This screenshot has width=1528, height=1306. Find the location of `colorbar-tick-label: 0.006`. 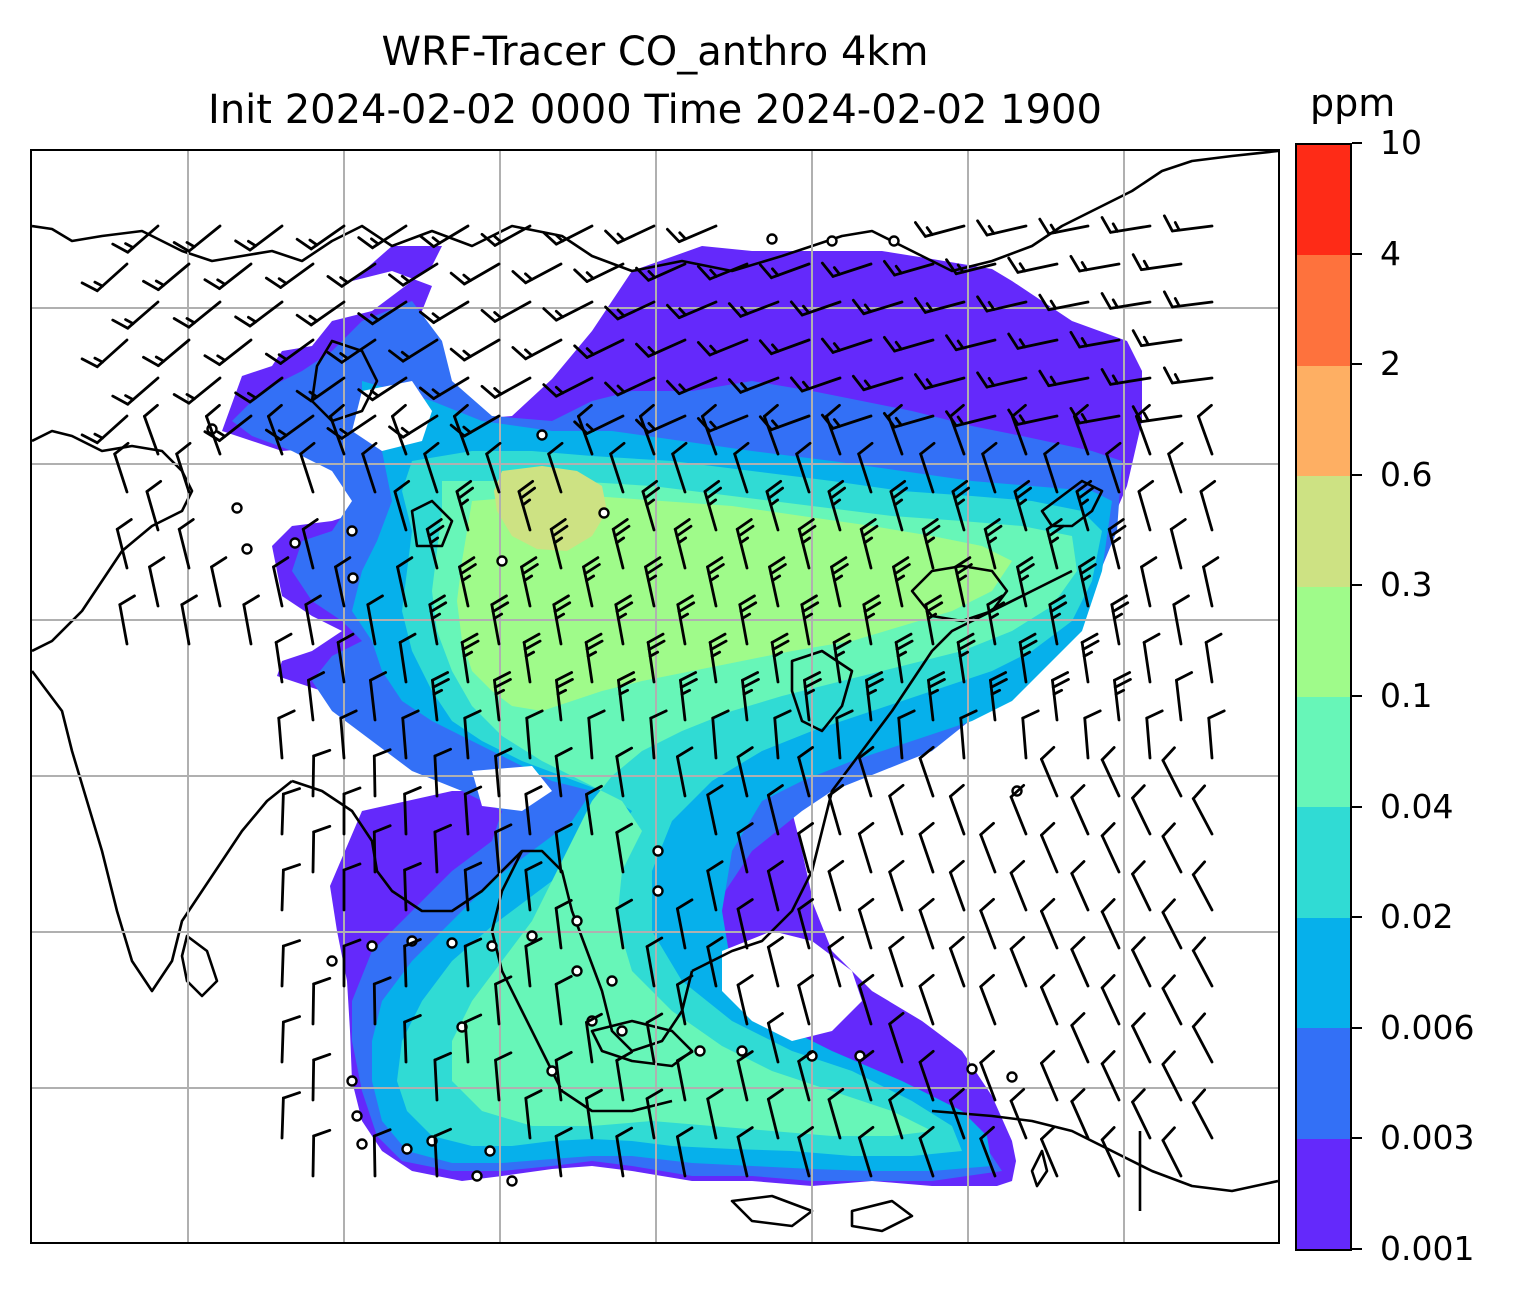

colorbar-tick-label: 0.006 is located at coordinates (1427, 1027).